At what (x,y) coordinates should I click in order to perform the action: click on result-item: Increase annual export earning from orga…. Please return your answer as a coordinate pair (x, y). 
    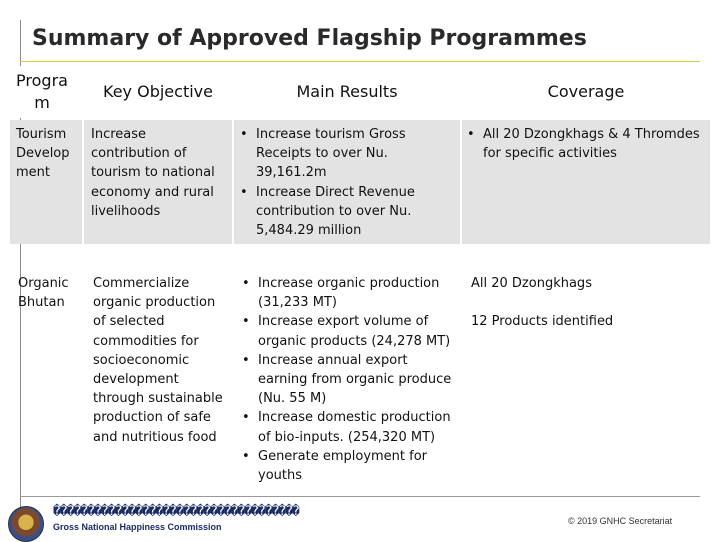
    Looking at the image, I should click on (350, 380).